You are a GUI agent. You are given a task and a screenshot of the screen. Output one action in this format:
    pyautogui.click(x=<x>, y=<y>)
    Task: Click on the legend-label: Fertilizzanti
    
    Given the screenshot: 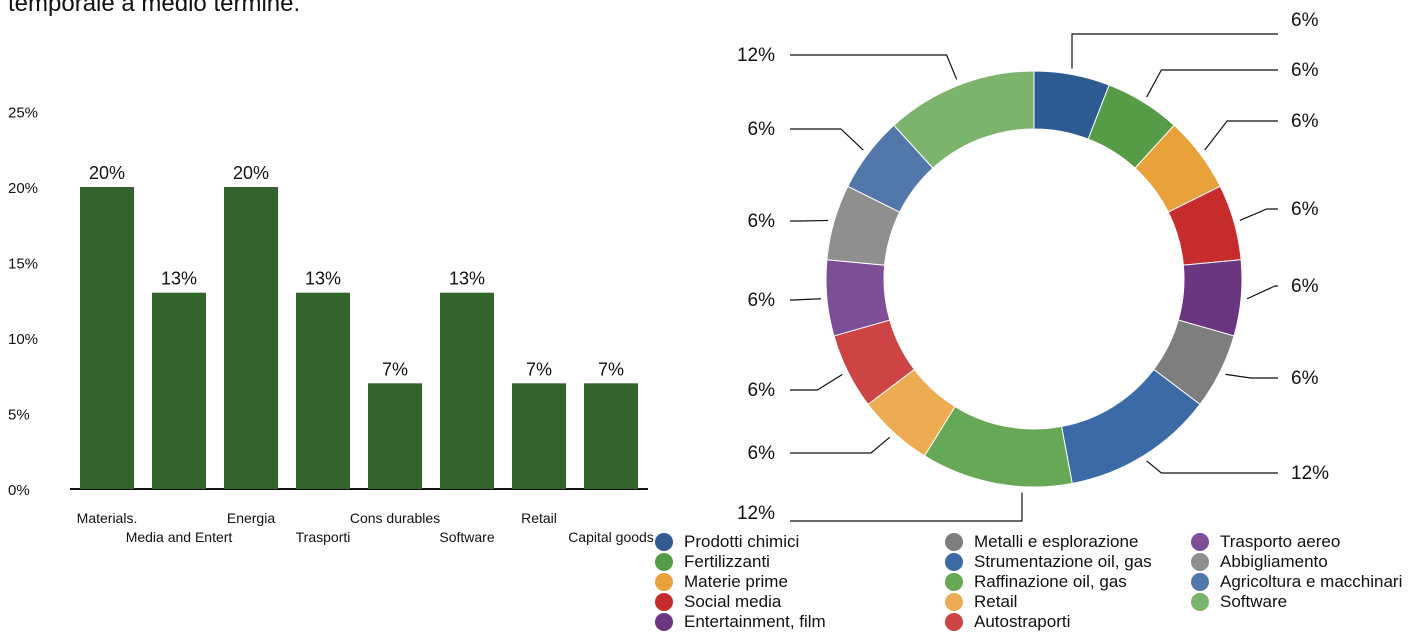 What is the action you would take?
    pyautogui.click(x=727, y=561)
    